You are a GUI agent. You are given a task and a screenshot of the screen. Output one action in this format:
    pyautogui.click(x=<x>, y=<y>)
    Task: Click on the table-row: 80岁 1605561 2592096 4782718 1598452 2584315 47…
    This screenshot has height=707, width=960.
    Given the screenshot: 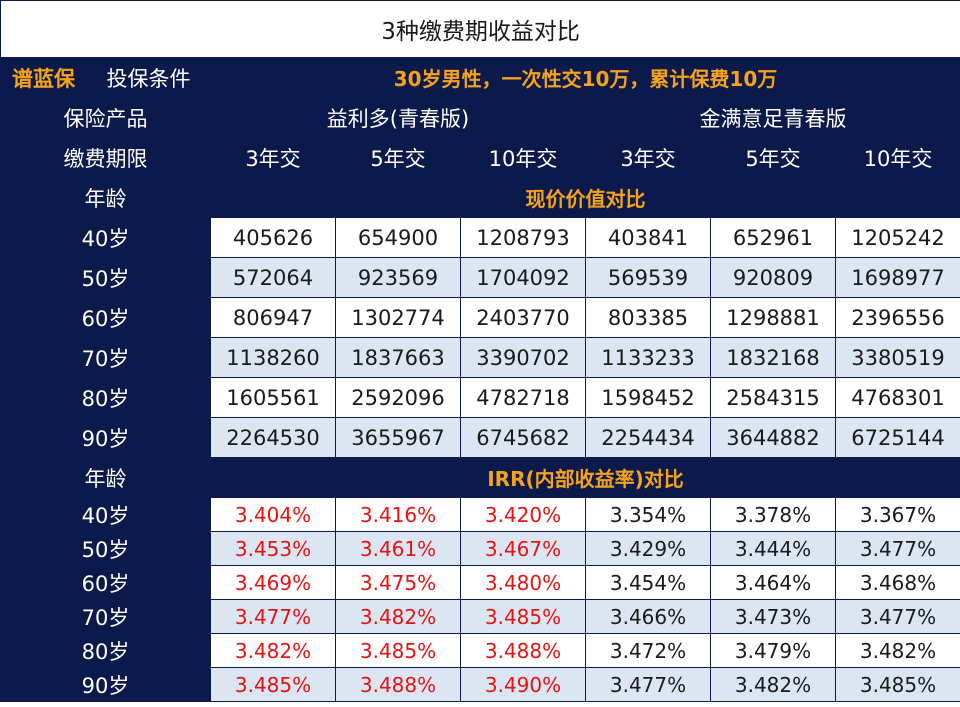 What is the action you would take?
    pyautogui.click(x=480, y=397)
    